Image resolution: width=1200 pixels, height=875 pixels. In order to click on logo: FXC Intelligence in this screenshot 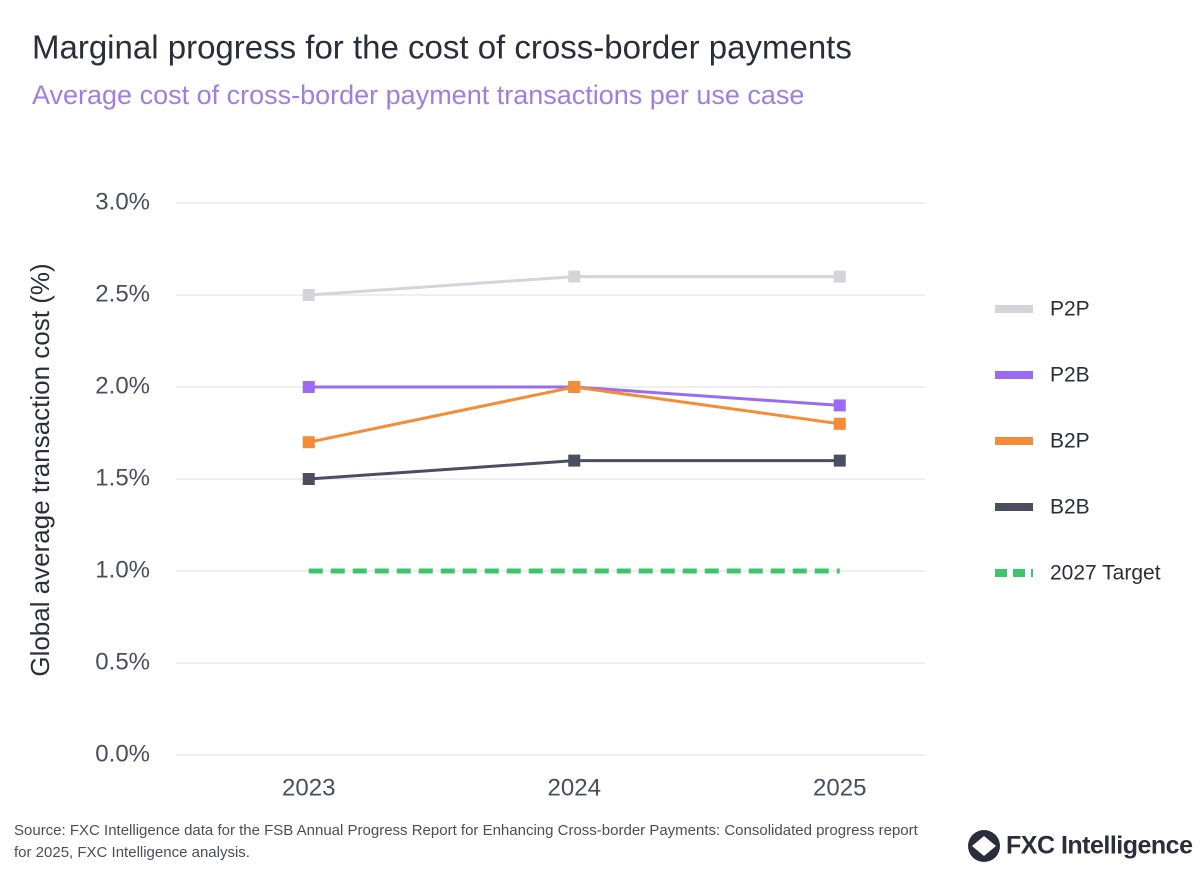, I will do `click(1081, 846)`.